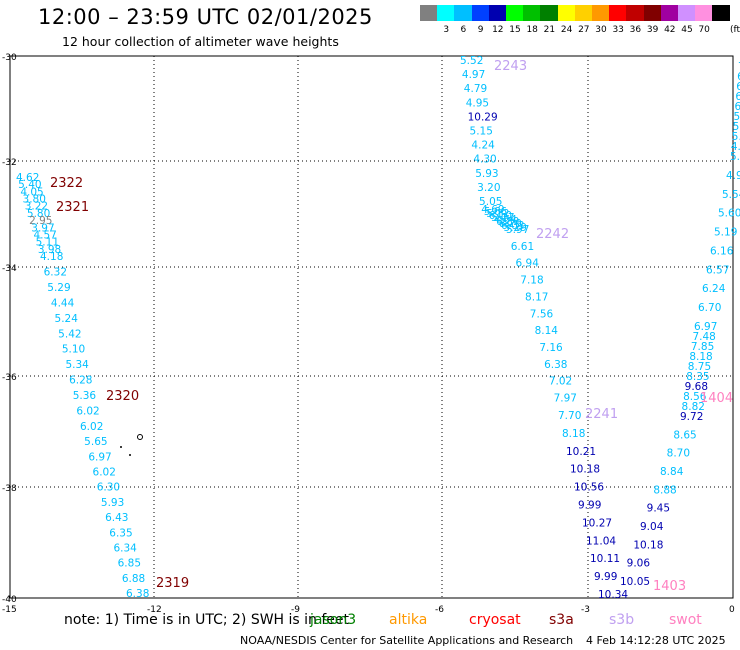 Image resolution: width=740 pixels, height=650 pixels. What do you see at coordinates (137, 594) in the screenshot?
I see `wave-height-label: 6.38` at bounding box center [137, 594].